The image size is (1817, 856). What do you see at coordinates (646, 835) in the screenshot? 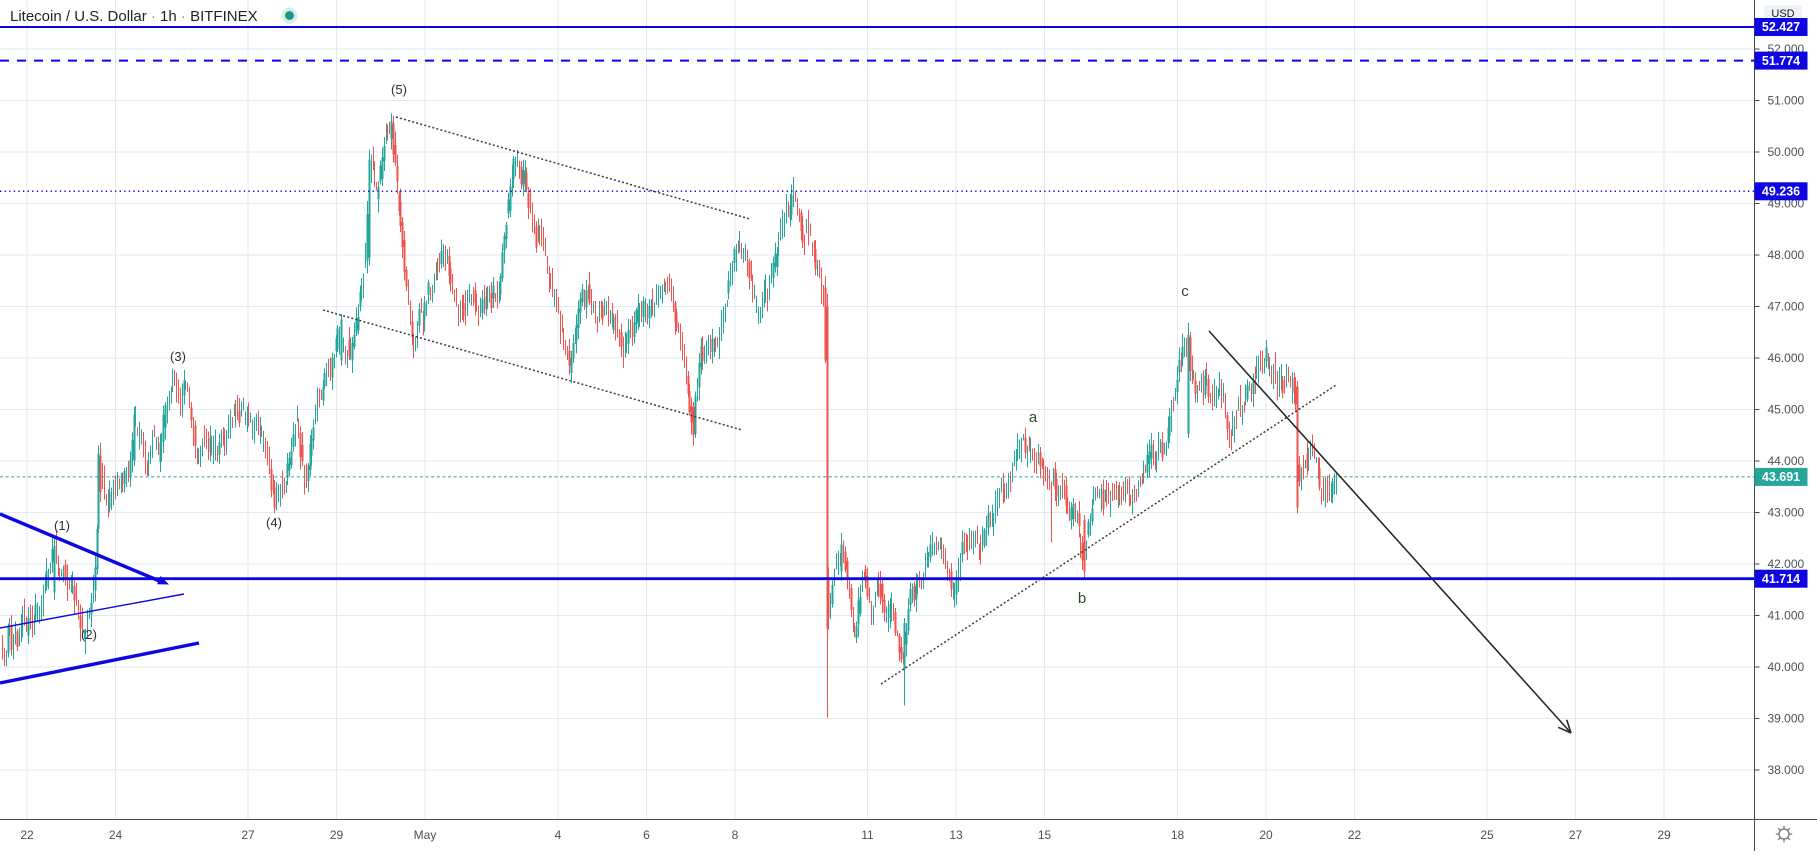
I see `svg-text: 6` at bounding box center [646, 835].